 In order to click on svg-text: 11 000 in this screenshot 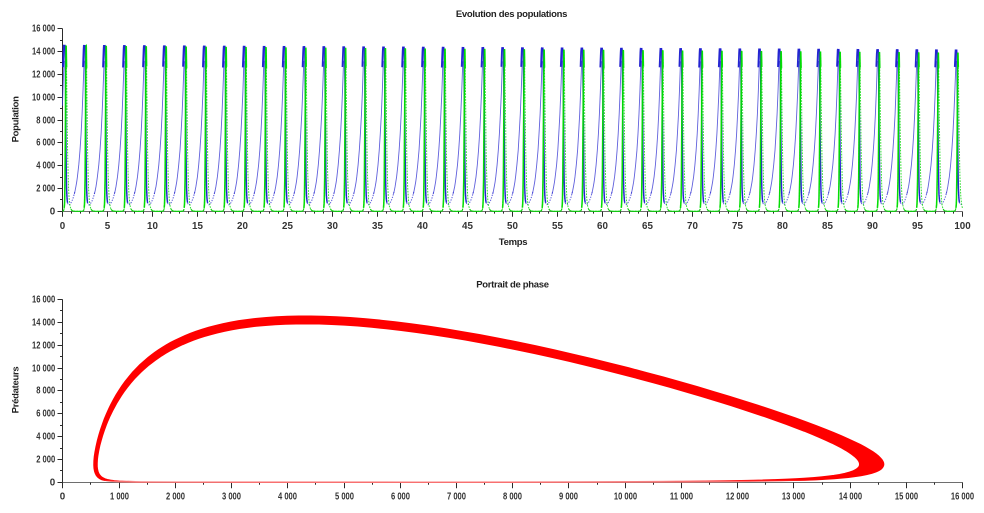, I will do `click(682, 496)`.